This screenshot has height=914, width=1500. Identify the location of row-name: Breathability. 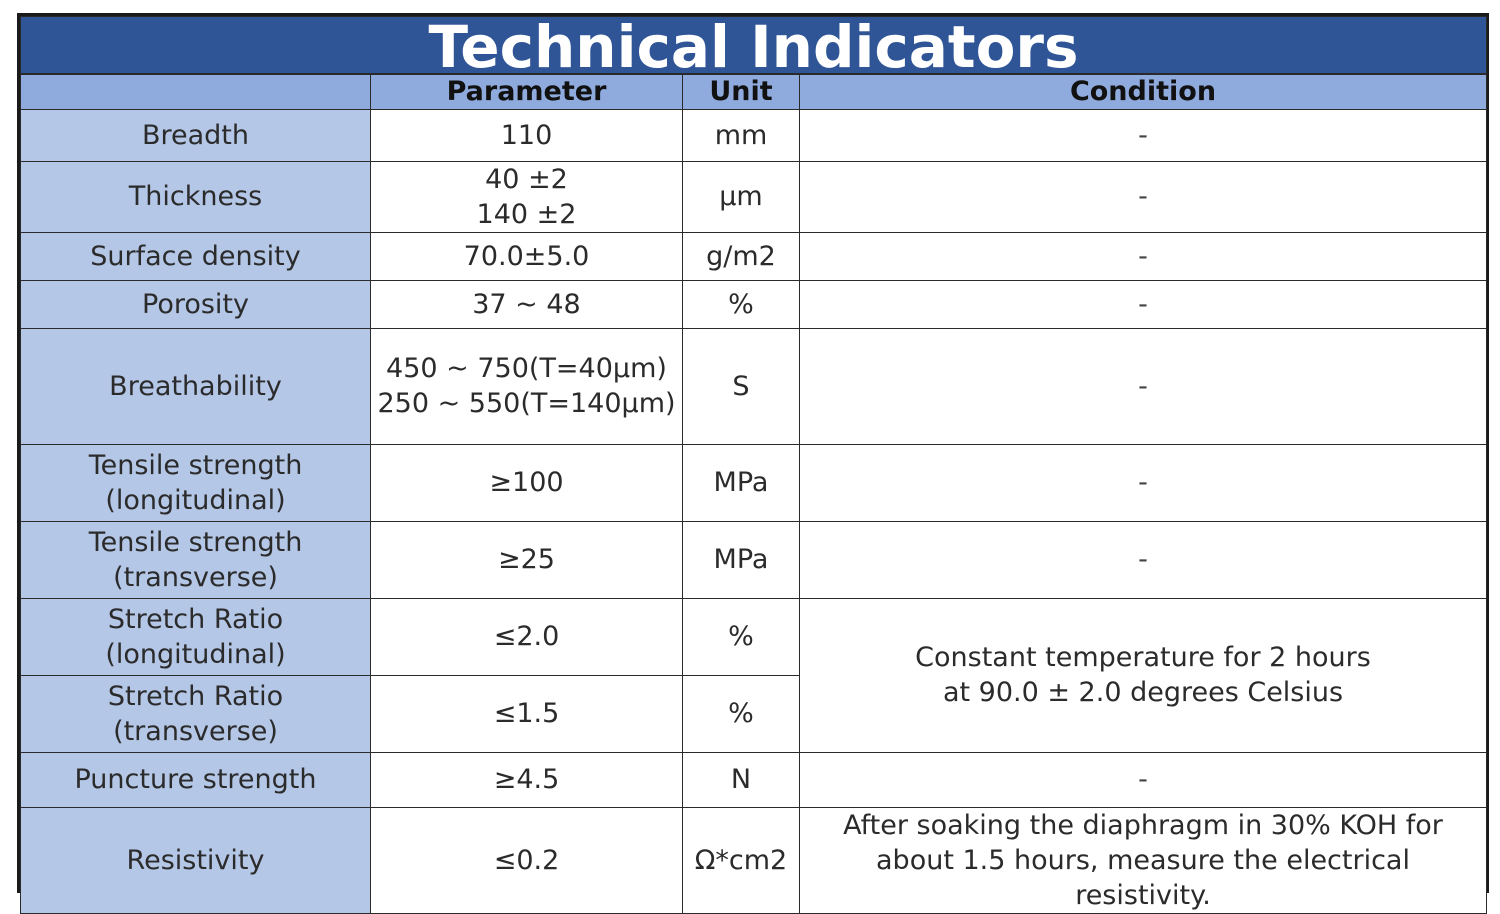
(195, 386).